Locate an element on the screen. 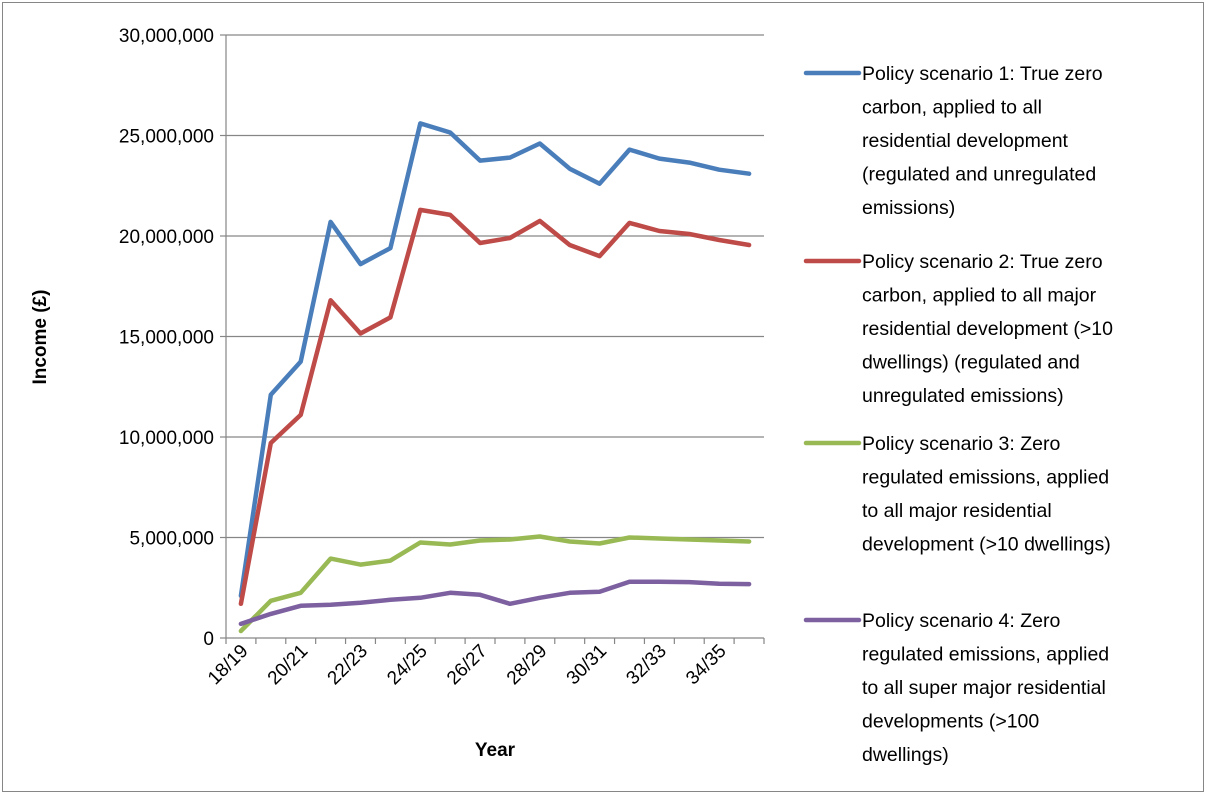 This screenshot has height=796, width=1208. y-tick-label: 15,000,000 is located at coordinates (166, 338).